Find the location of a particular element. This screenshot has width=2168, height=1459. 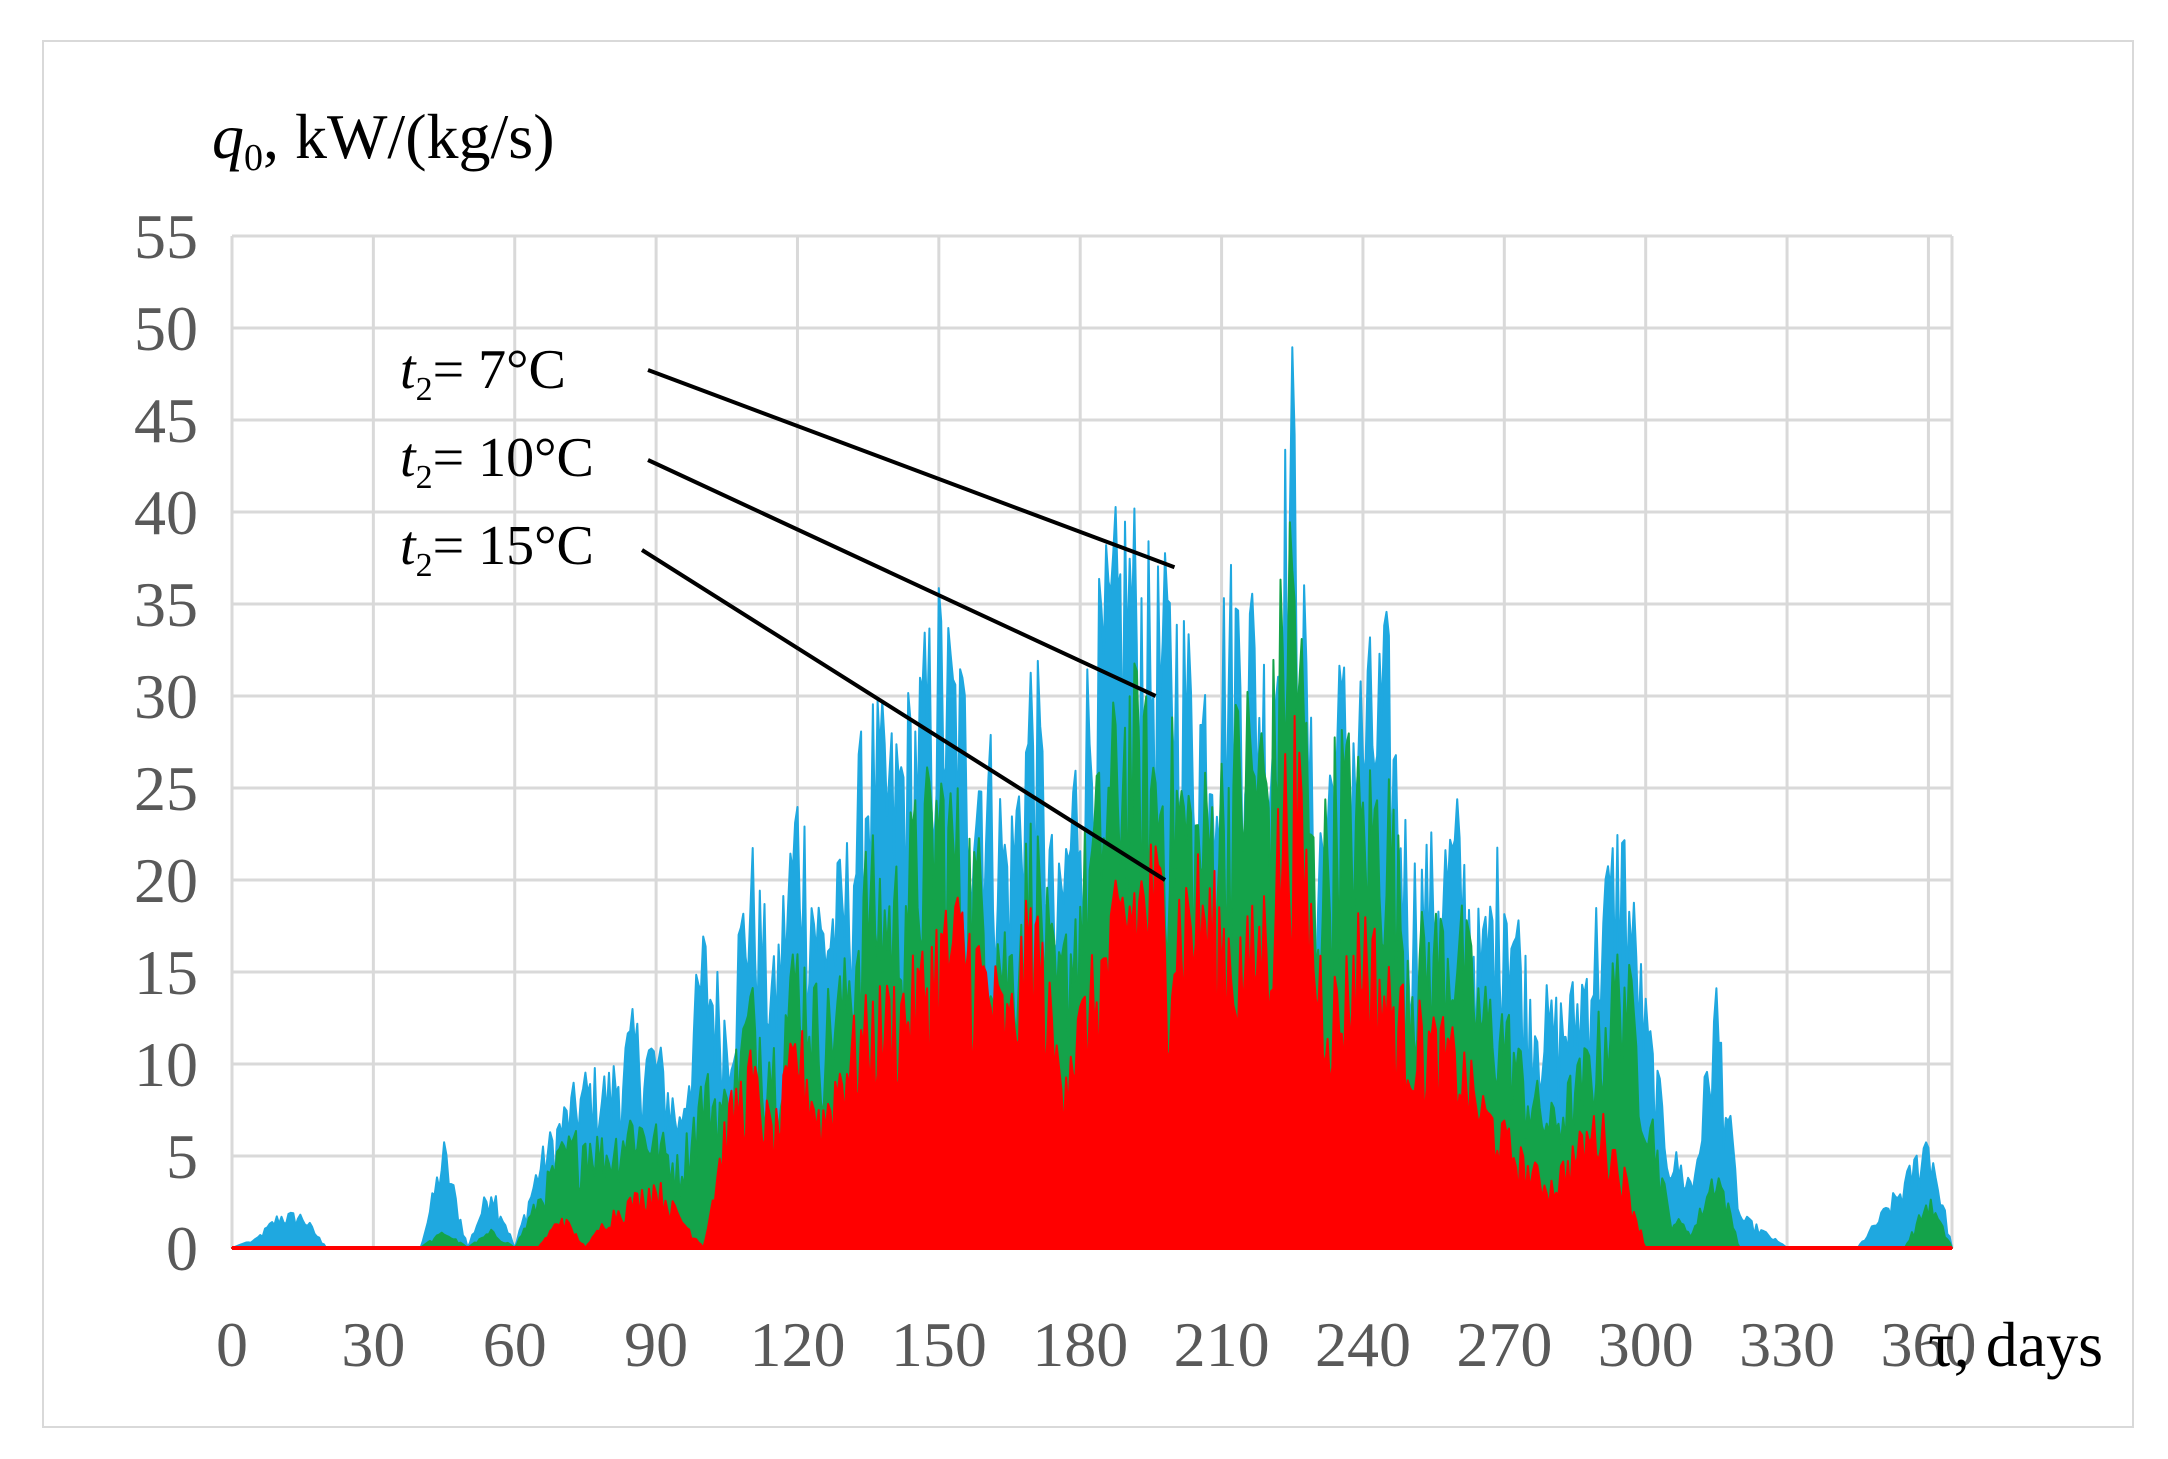

x-tick-label: 0 is located at coordinates (232, 1344).